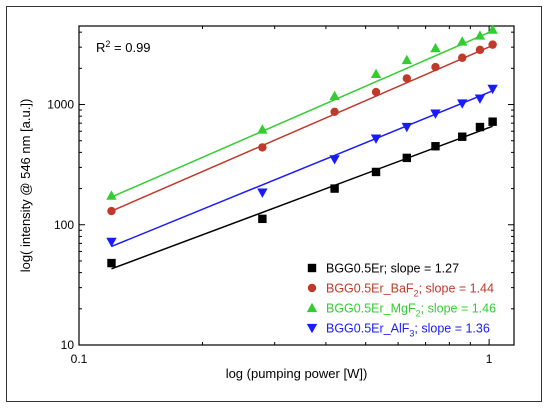 The height and width of the screenshot is (409, 550). What do you see at coordinates (25, 186) in the screenshot?
I see `y-axis-label: log( intensity @ 546 nm [a.u.])` at bounding box center [25, 186].